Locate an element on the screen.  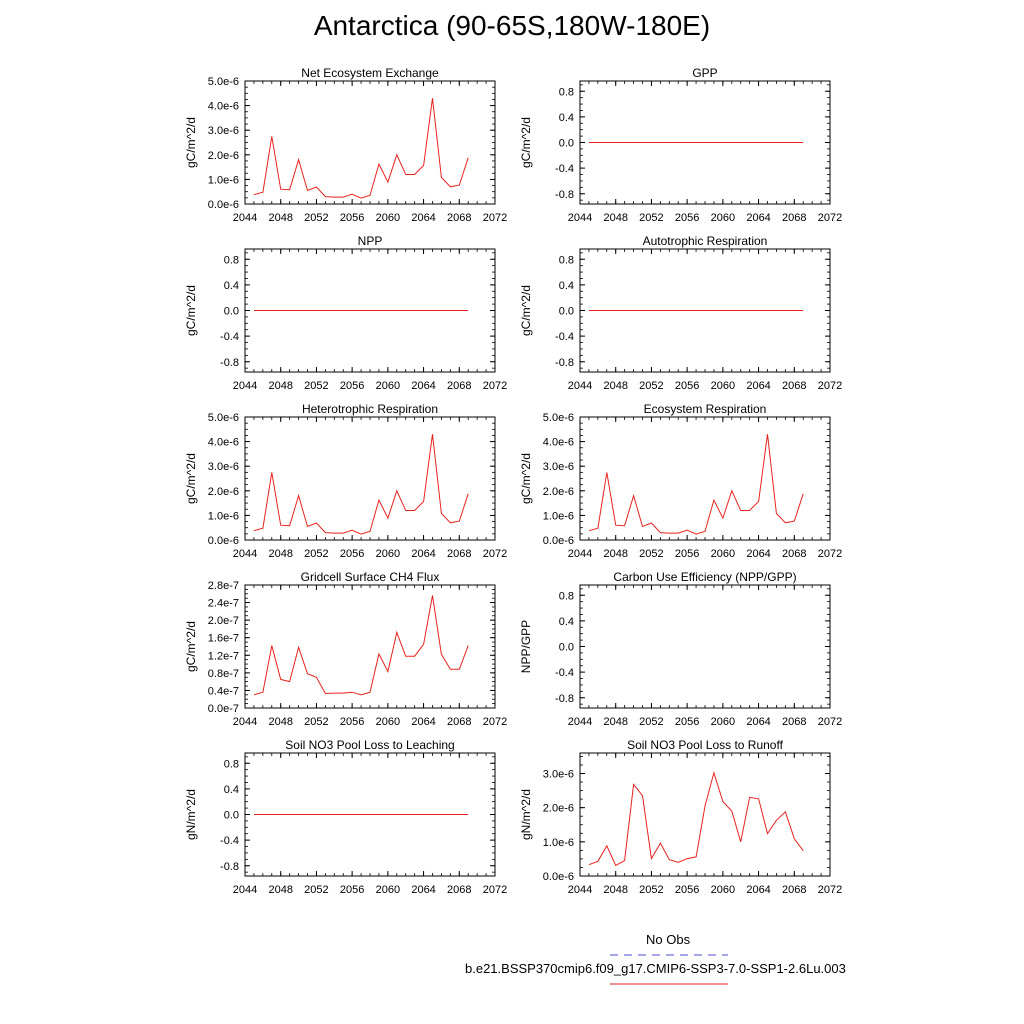
y-tick-label: 1.6e-7 is located at coordinates (223, 639).